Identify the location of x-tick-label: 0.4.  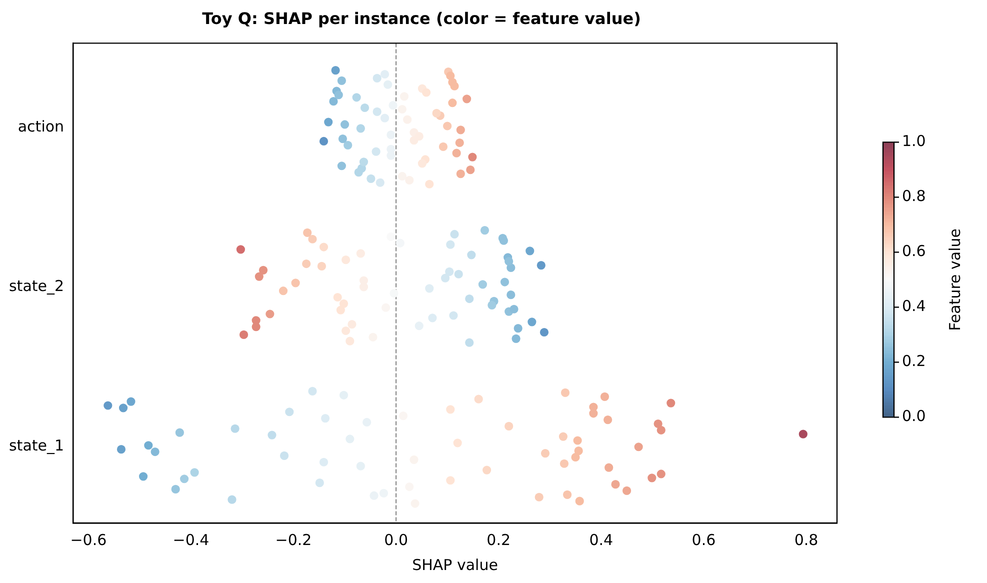
(601, 539).